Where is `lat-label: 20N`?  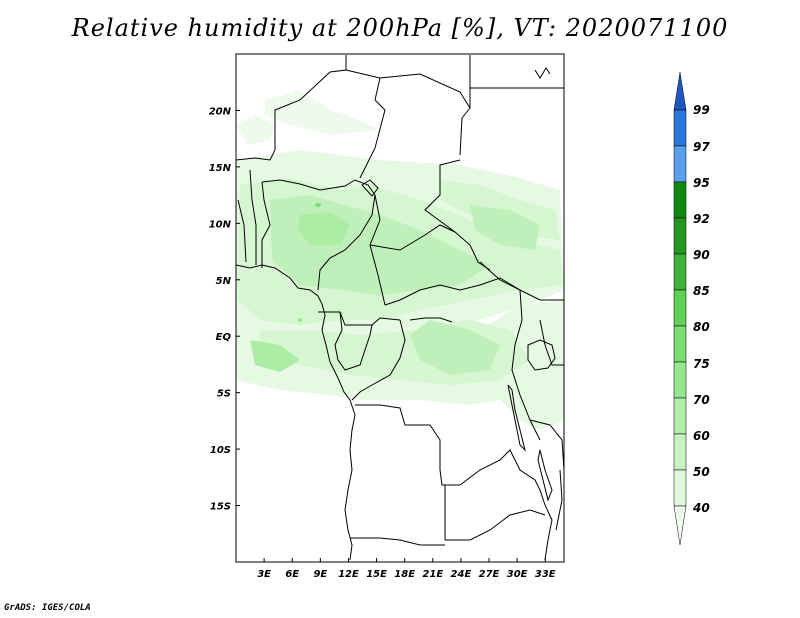 lat-label: 20N is located at coordinates (220, 111).